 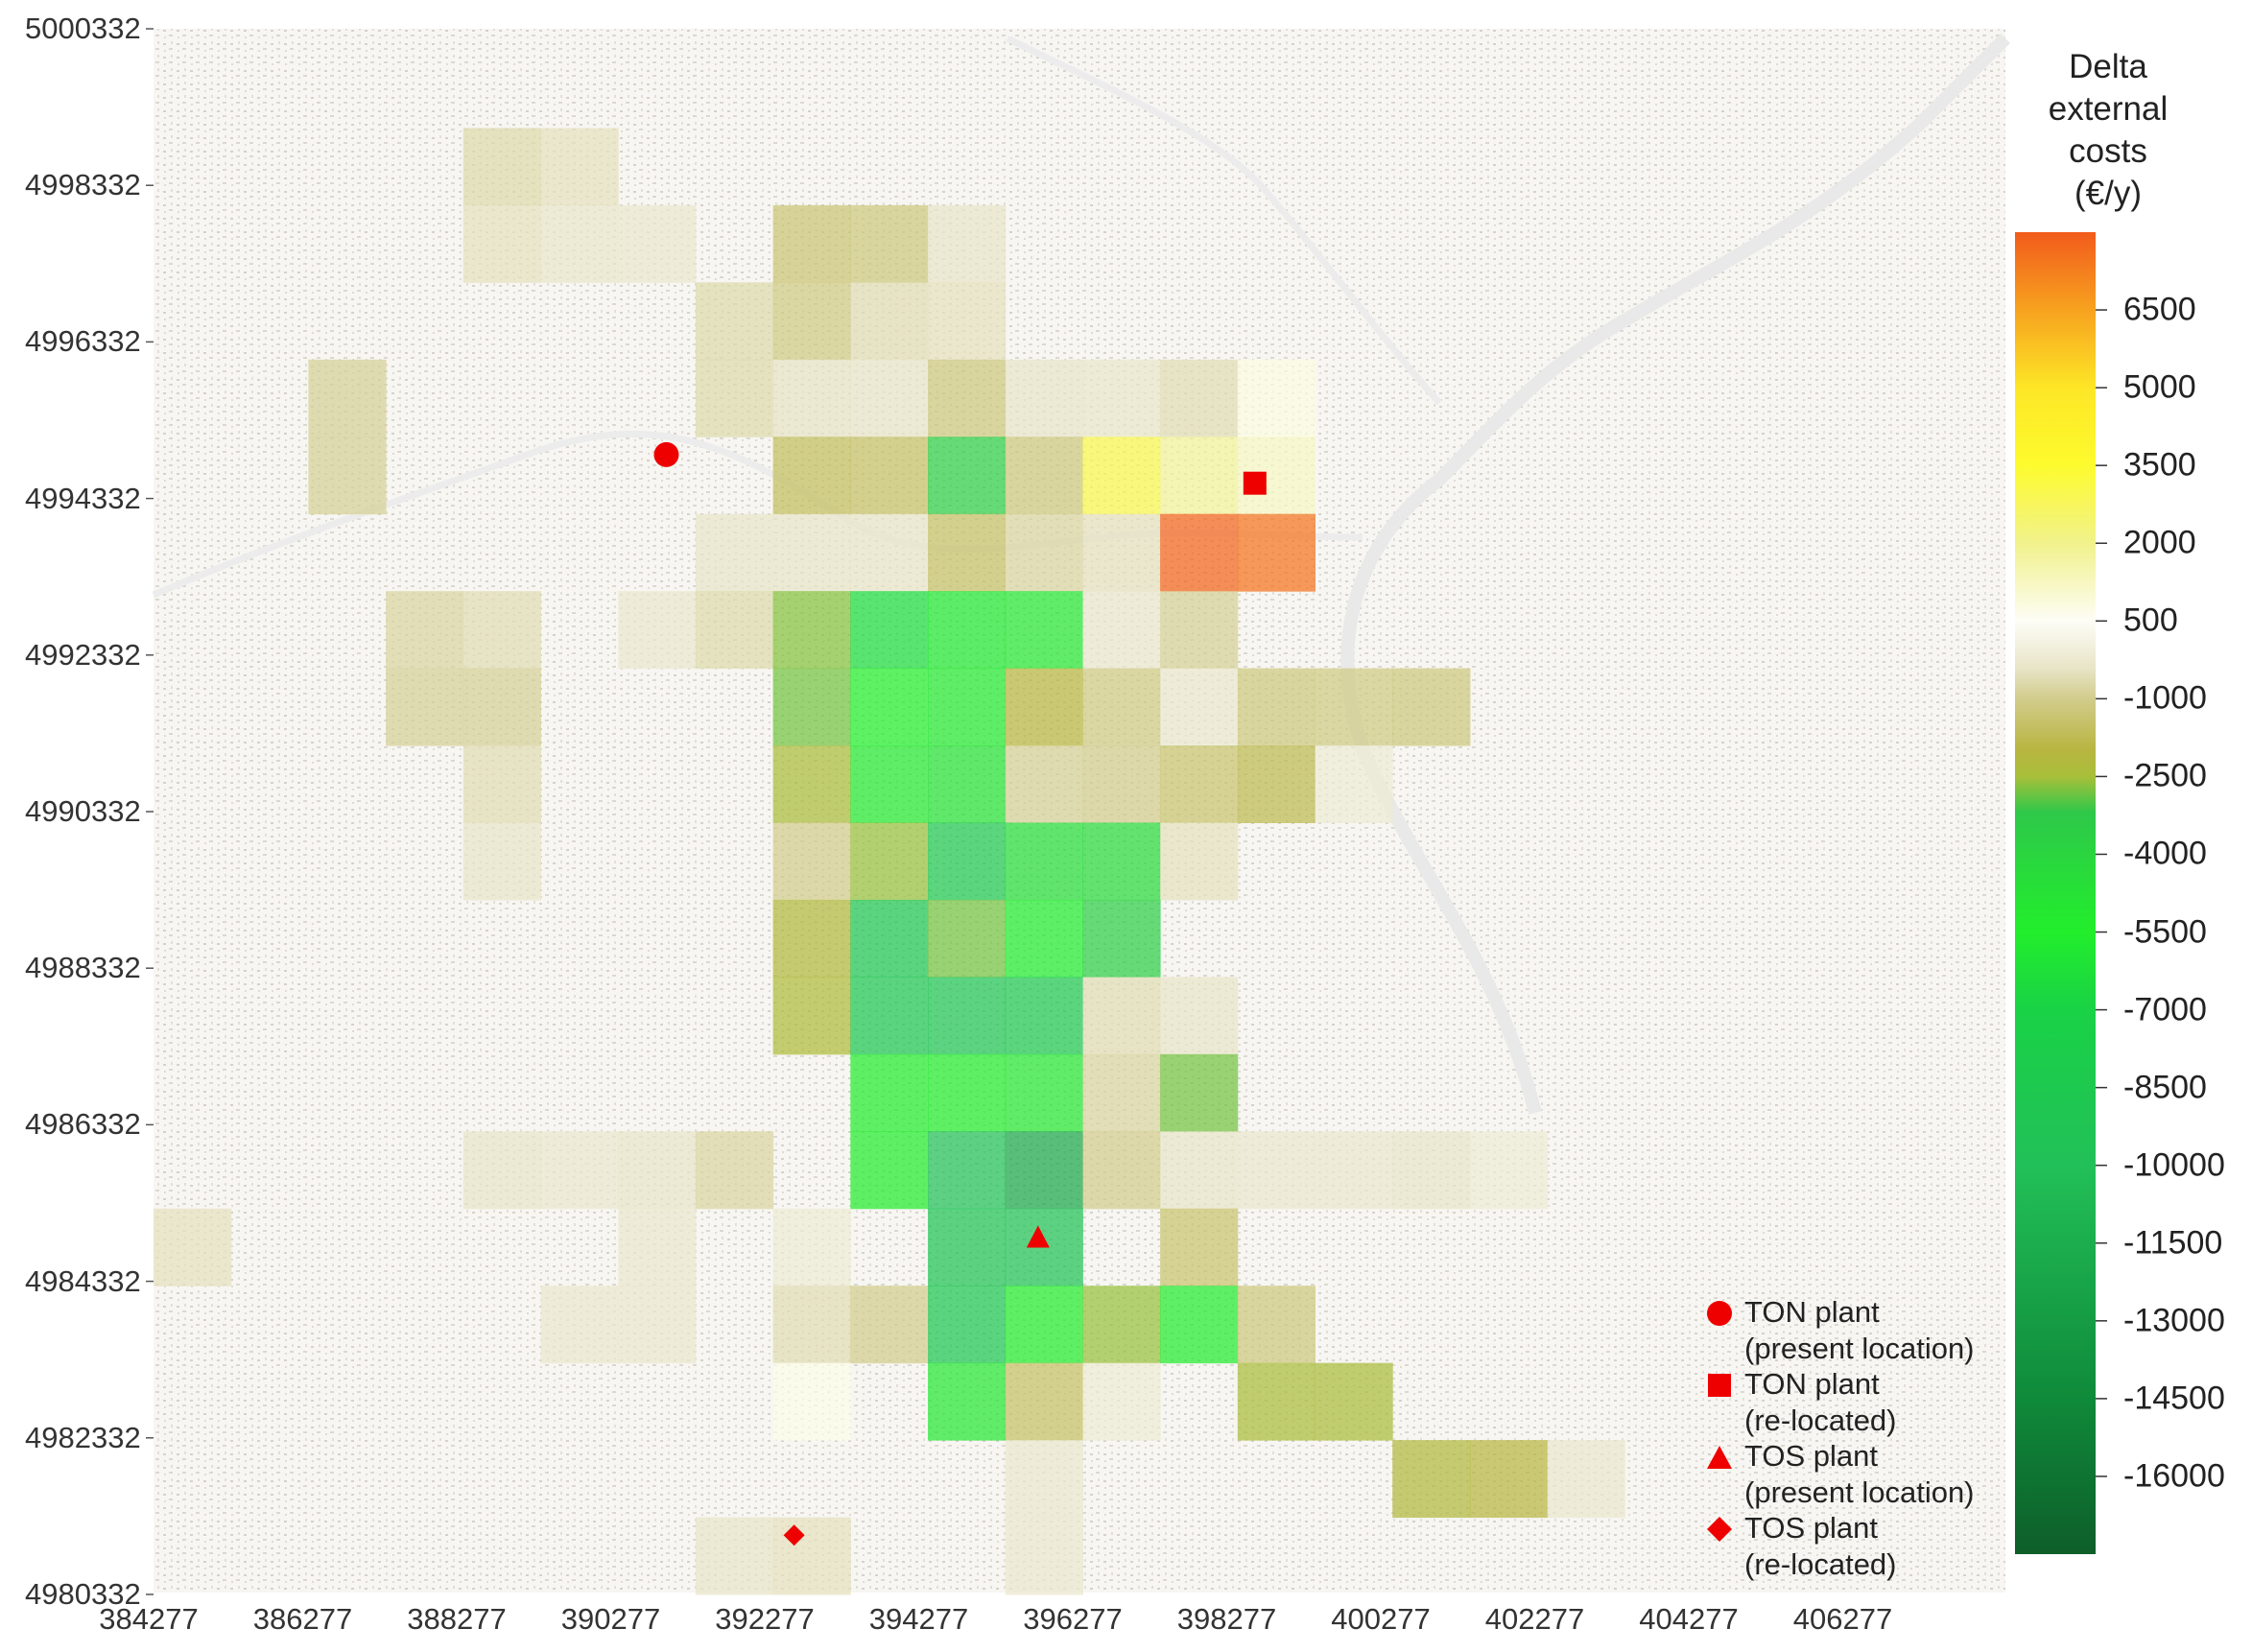 I want to click on x-tick-label: 388277, so click(x=457, y=1619).